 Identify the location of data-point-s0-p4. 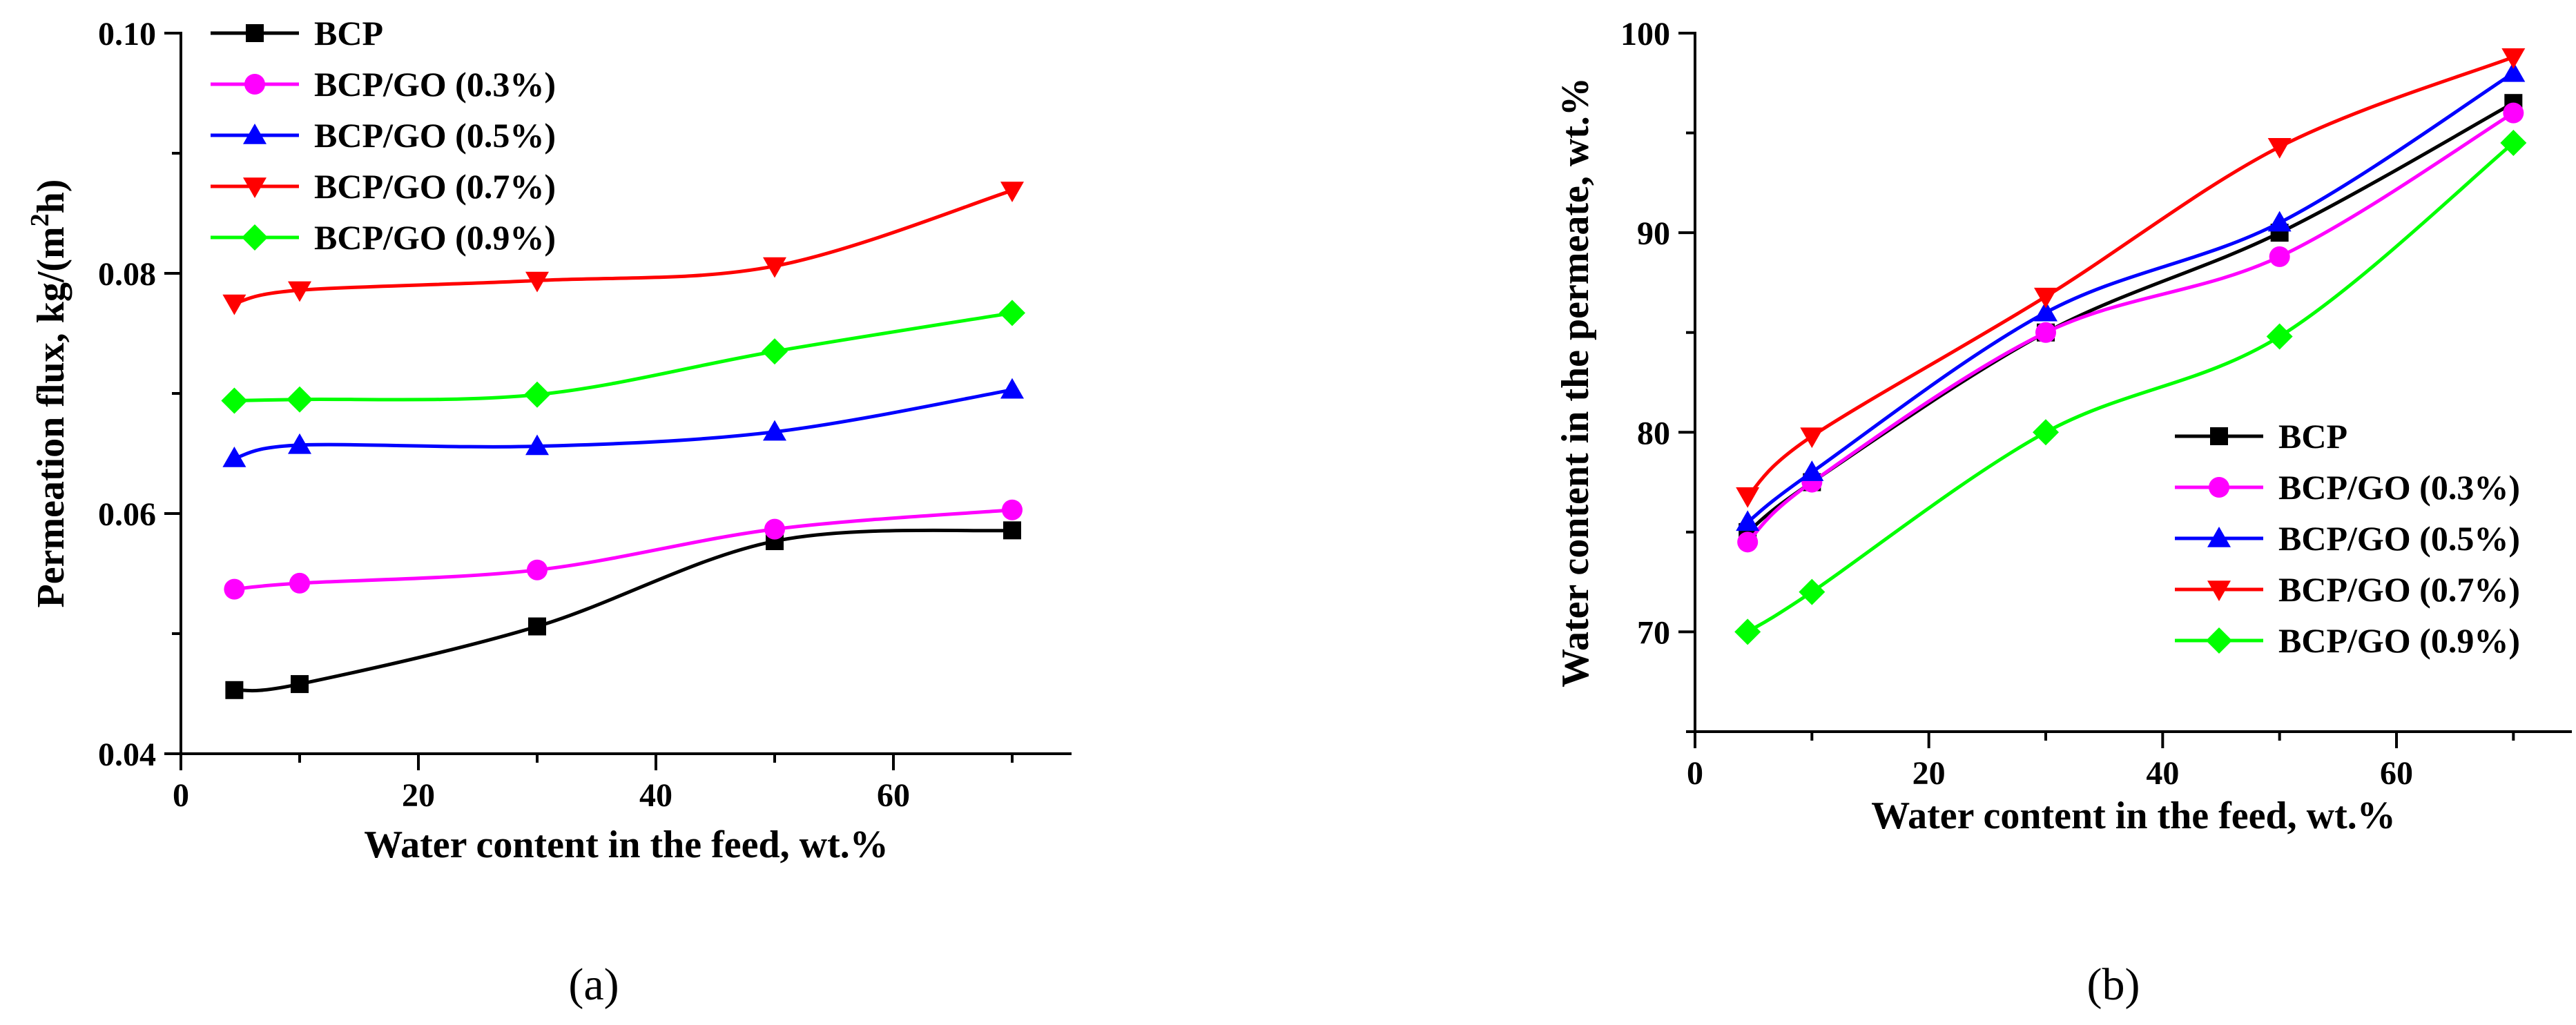
(1012, 530).